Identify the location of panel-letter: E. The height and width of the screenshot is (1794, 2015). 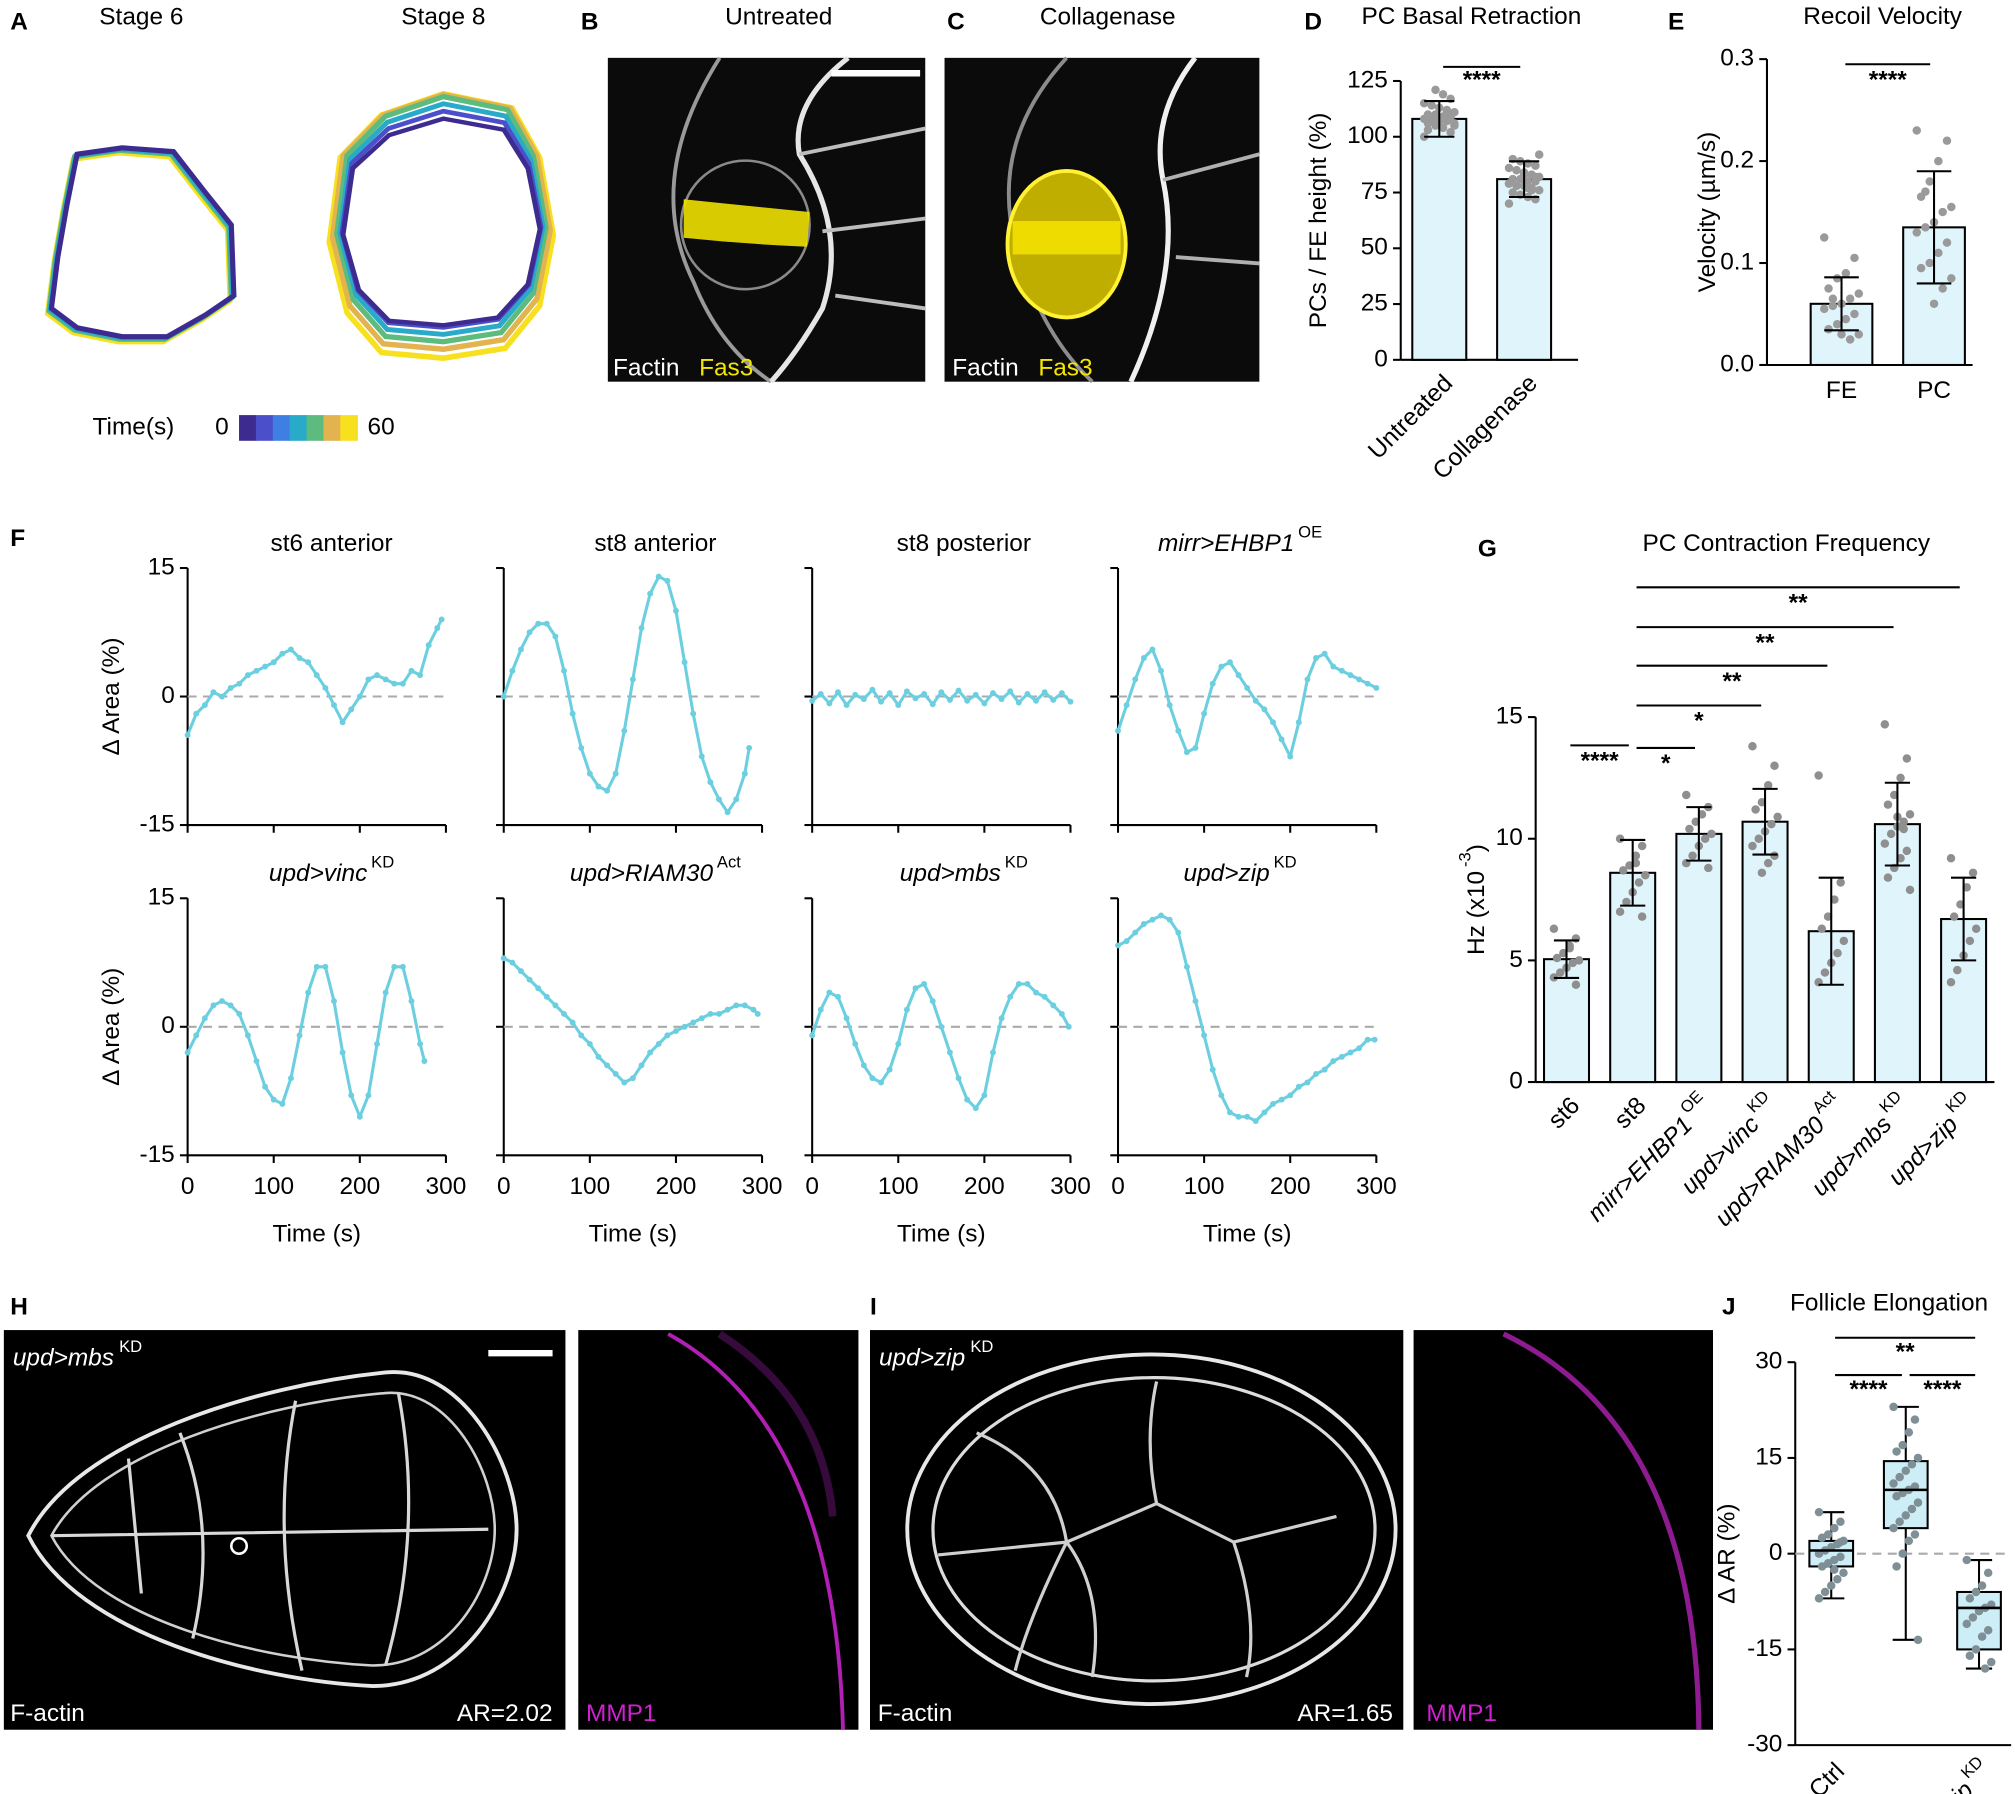
(1676, 22).